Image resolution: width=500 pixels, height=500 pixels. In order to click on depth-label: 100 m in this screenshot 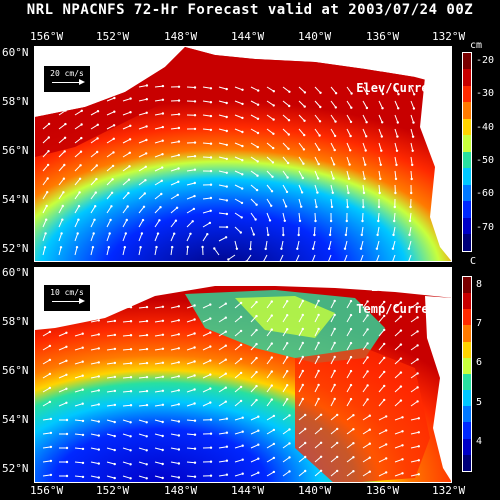, I will do `click(388, 287)`.